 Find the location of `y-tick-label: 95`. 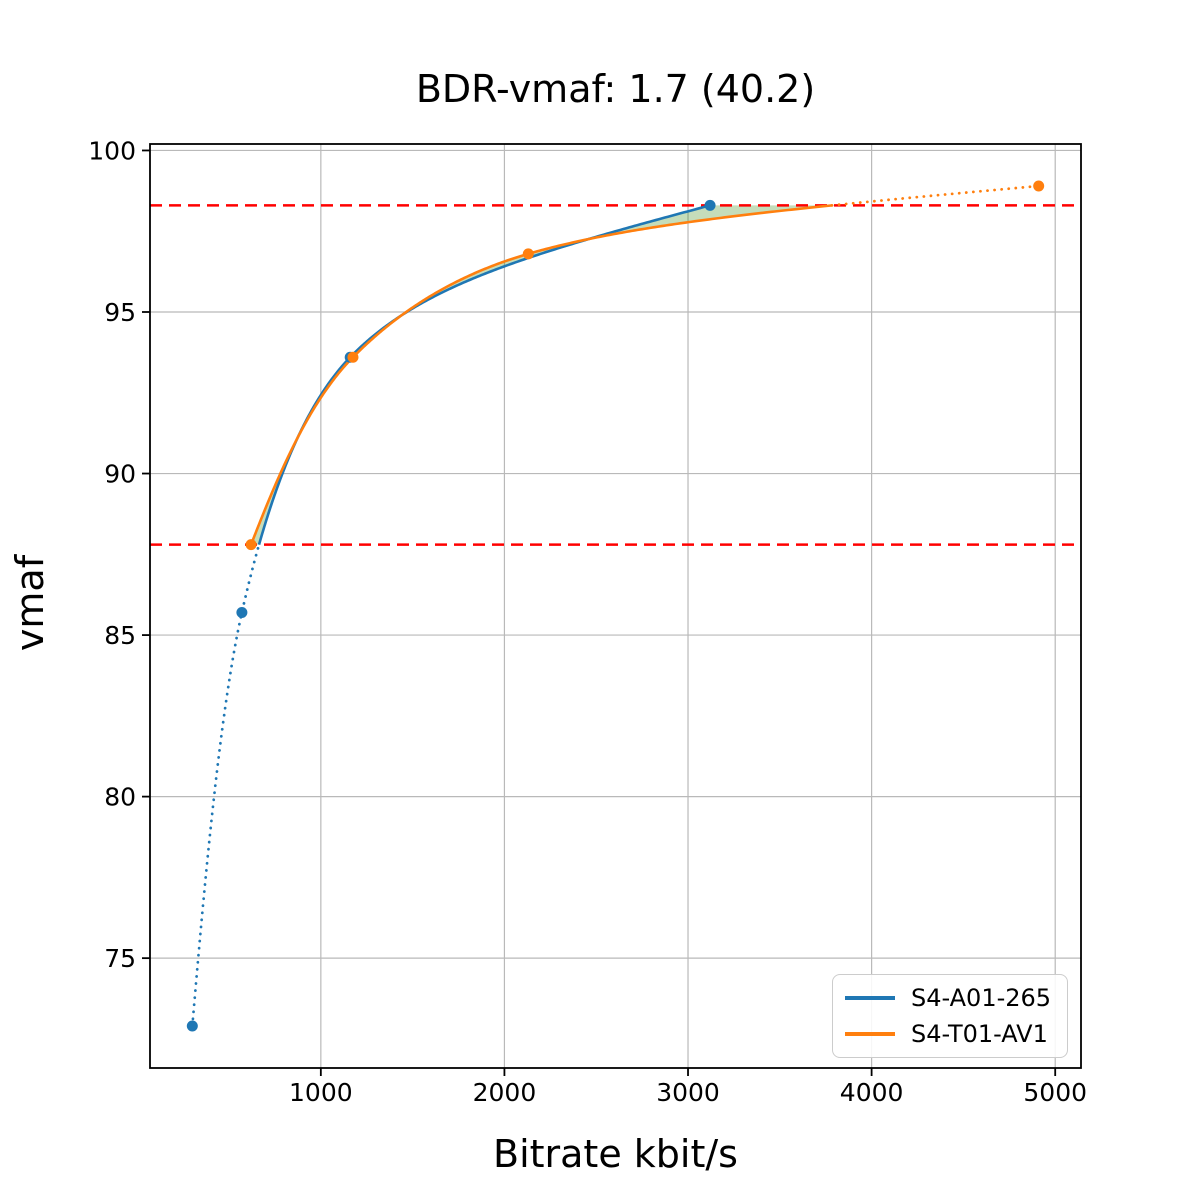

y-tick-label: 95 is located at coordinates (120, 312).